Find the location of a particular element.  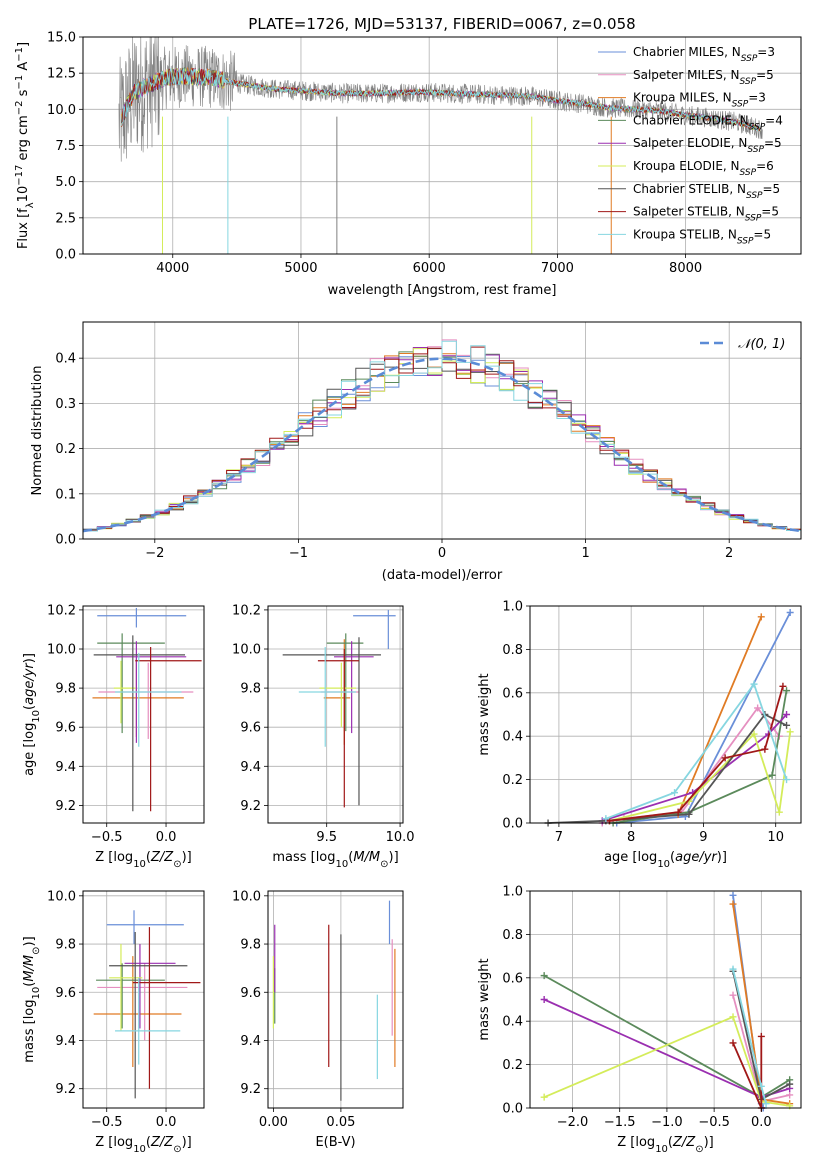

series-salpeter-stelib is located at coordinates (696, 753).